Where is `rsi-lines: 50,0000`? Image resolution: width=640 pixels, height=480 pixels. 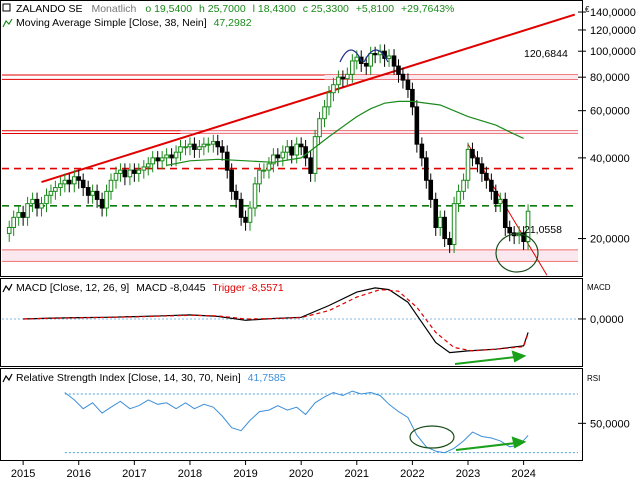 rsi-lines: 50,0000 is located at coordinates (347, 422).